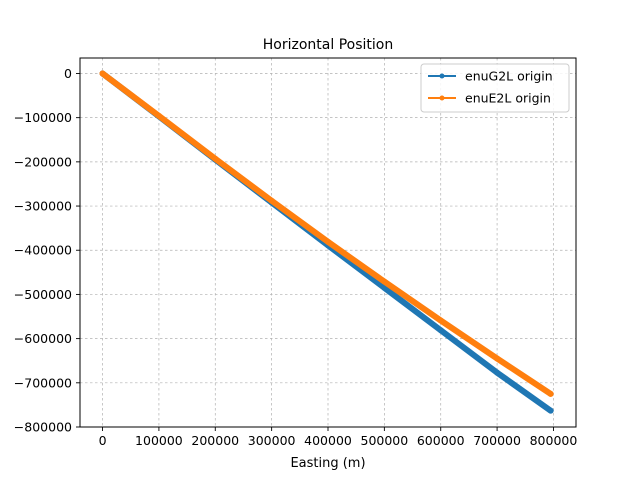 The width and height of the screenshot is (640, 480). Describe the element at coordinates (509, 76) in the screenshot. I see `legend-label-1: enuG2L origin` at that location.